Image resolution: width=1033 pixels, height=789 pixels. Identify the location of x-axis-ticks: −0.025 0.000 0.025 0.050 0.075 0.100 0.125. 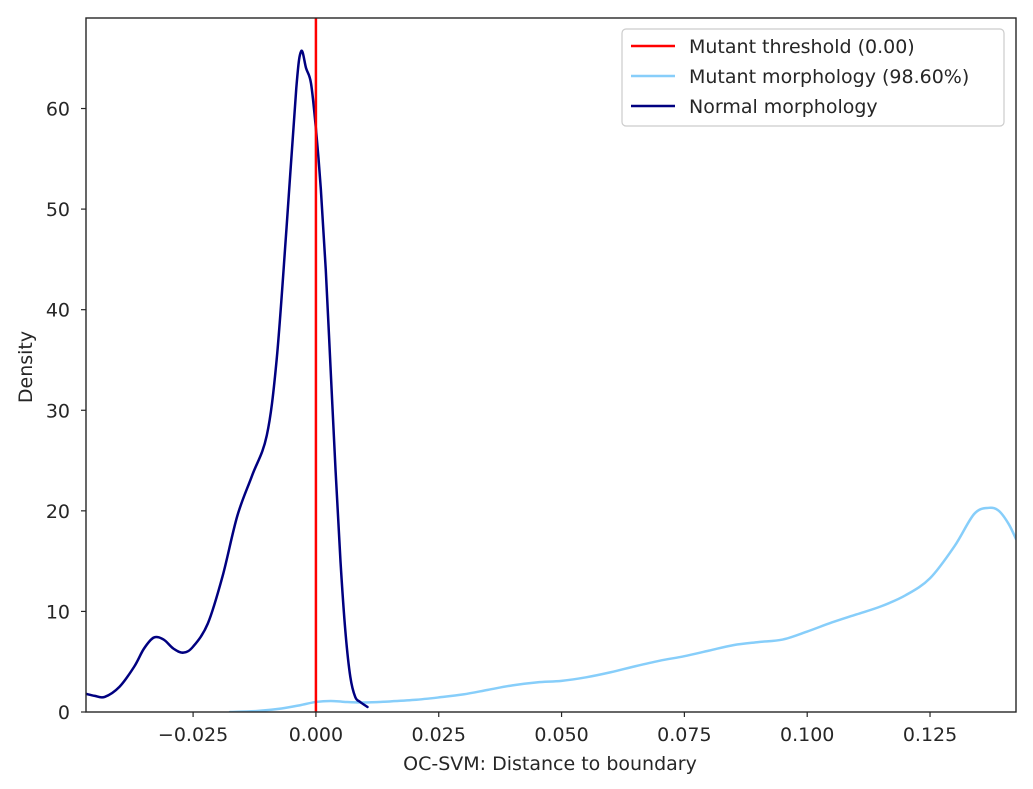
(557, 729).